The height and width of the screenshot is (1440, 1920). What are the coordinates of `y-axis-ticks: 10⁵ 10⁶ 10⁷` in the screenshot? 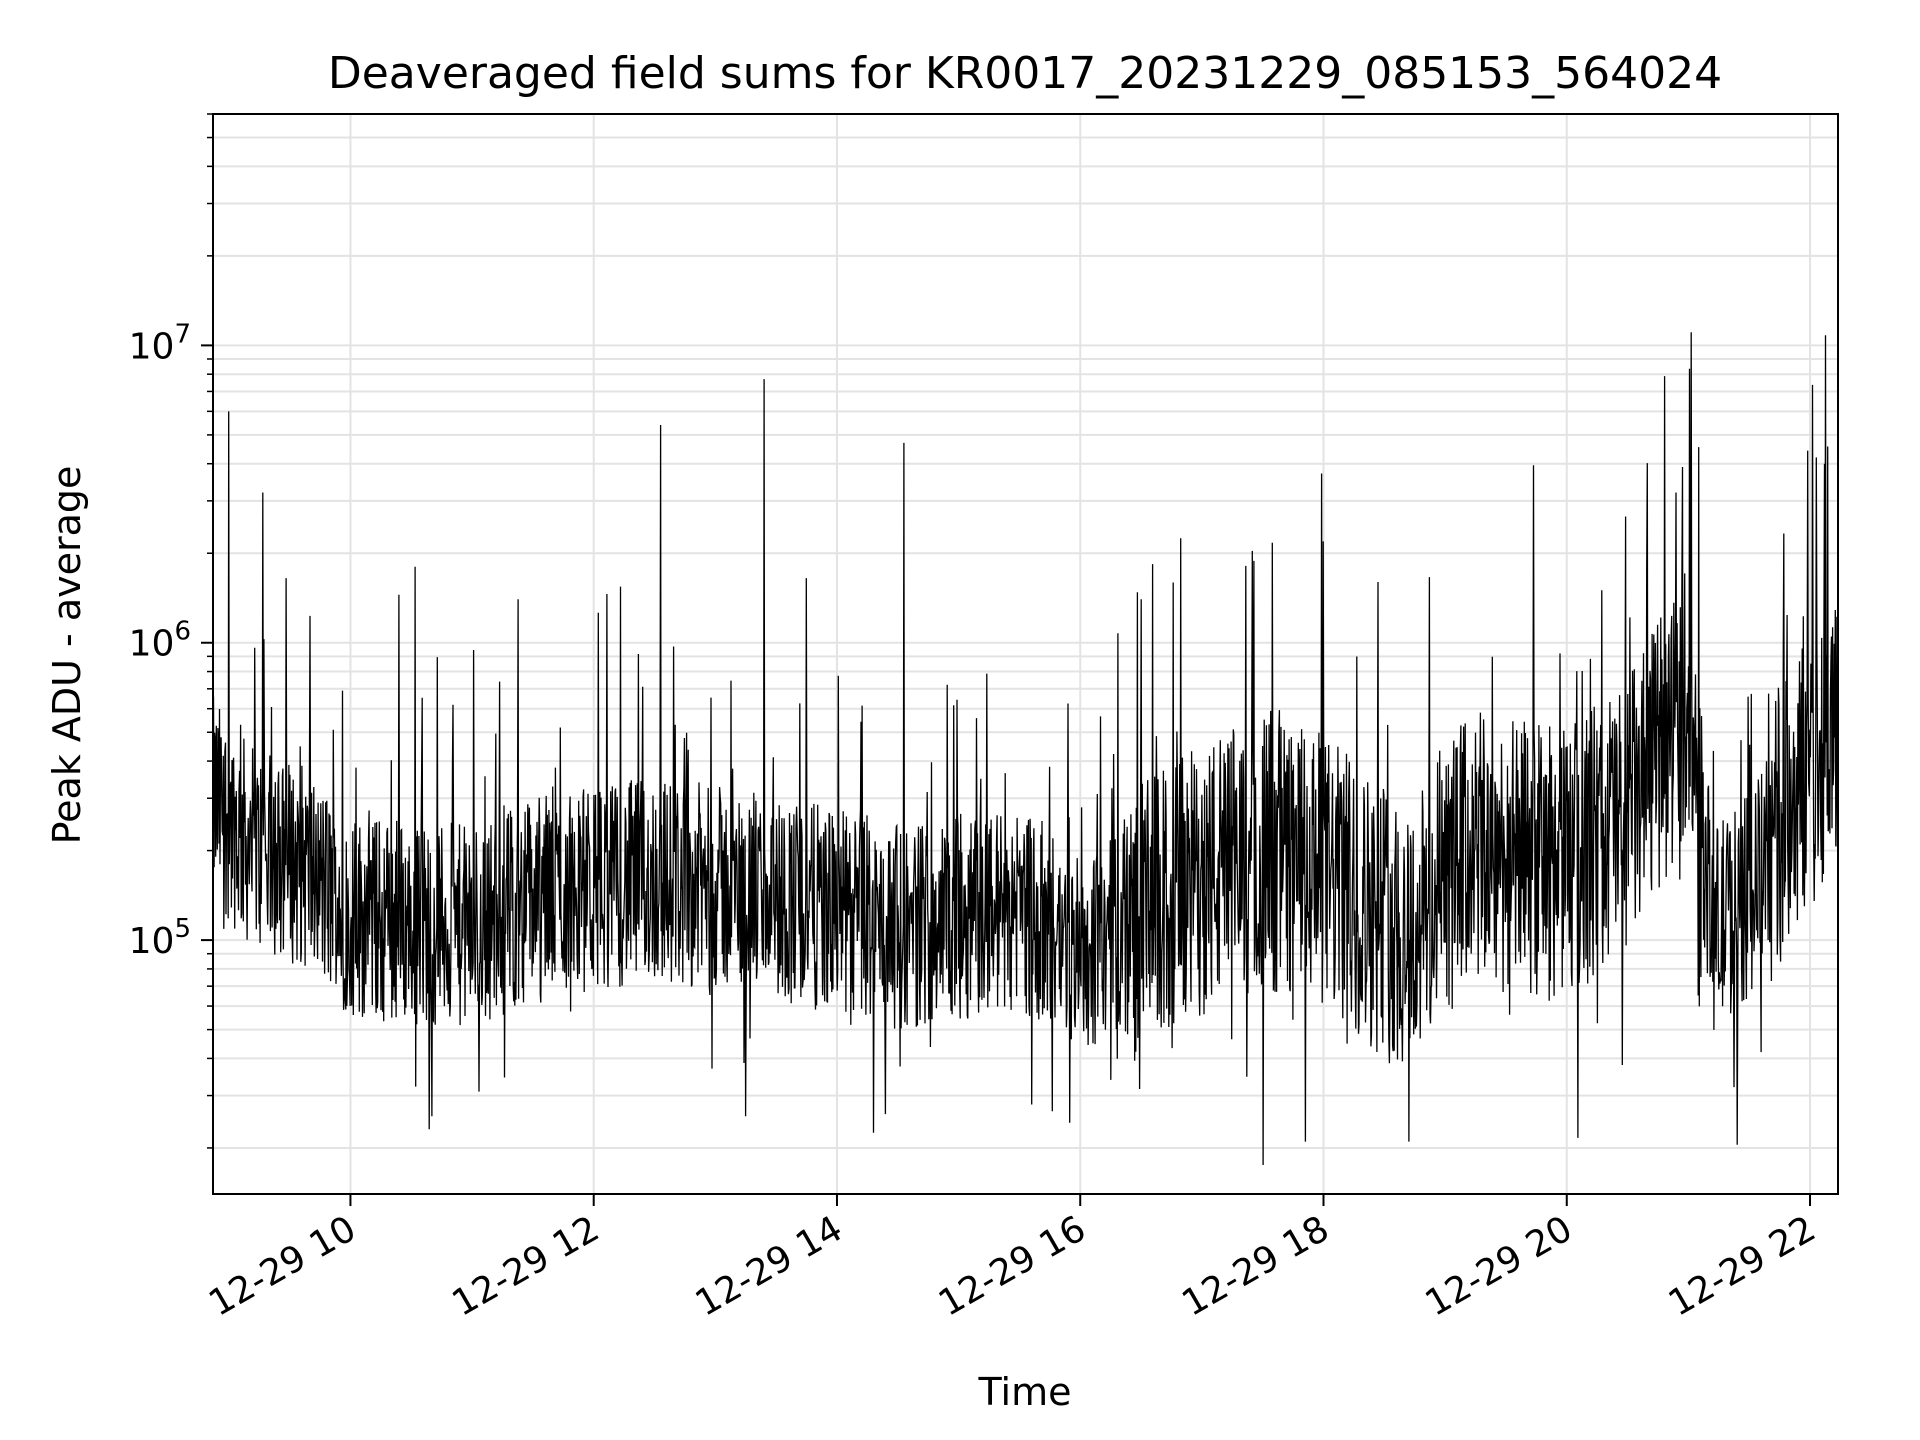 It's located at (171, 631).